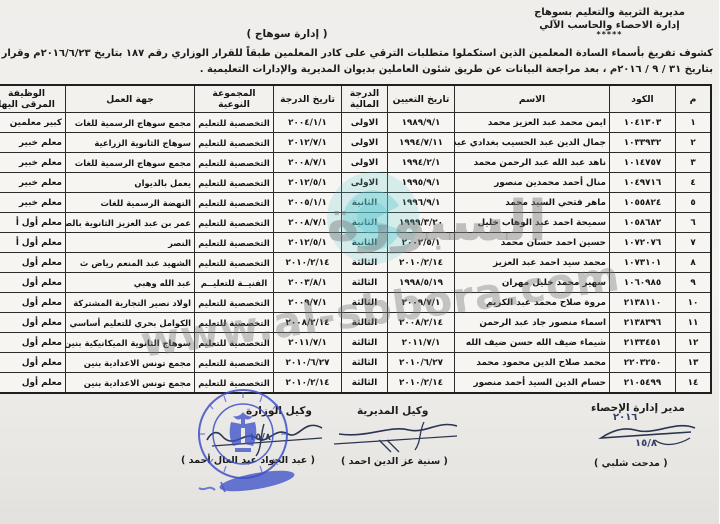 Image resolution: width=720 pixels, height=524 pixels. Describe the element at coordinates (694, 162) in the screenshot. I see `cell-num: ٣` at that location.